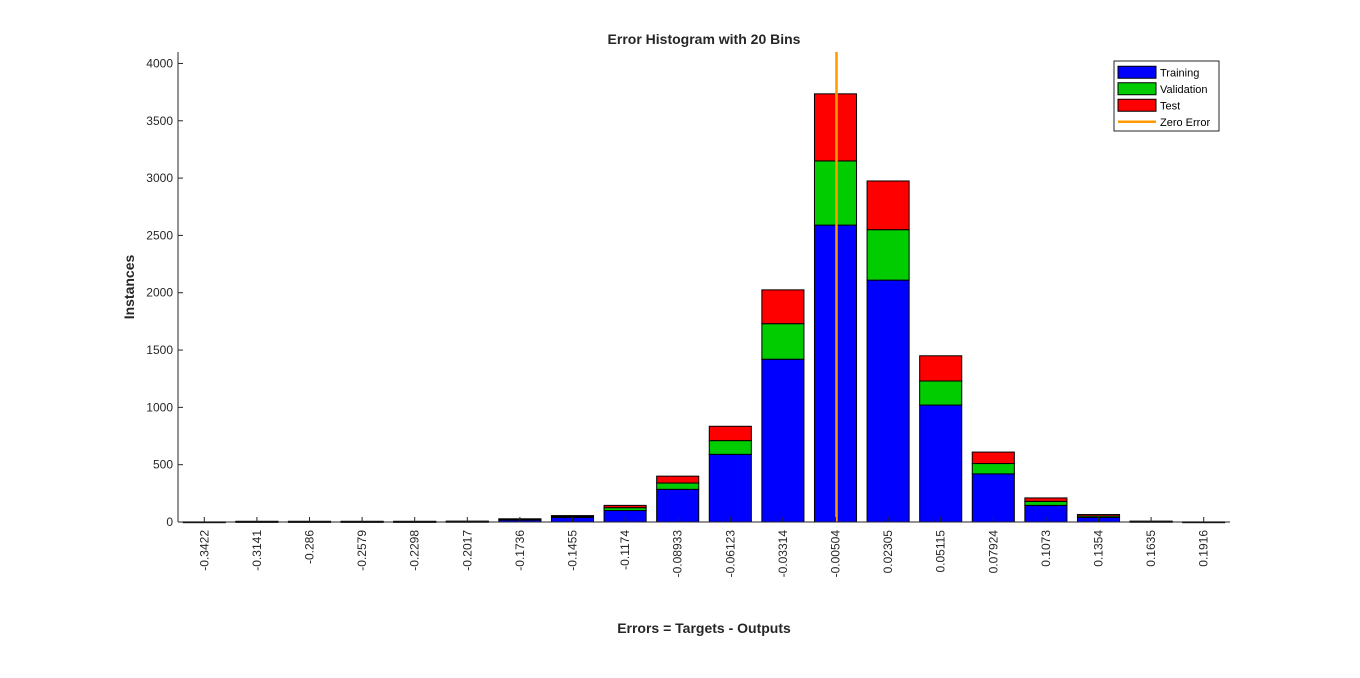 This screenshot has width=1360, height=678. I want to click on y-axis-ticks: 0 500 1000 1500 2000 2500 3000 3500 4000, so click(164, 292).